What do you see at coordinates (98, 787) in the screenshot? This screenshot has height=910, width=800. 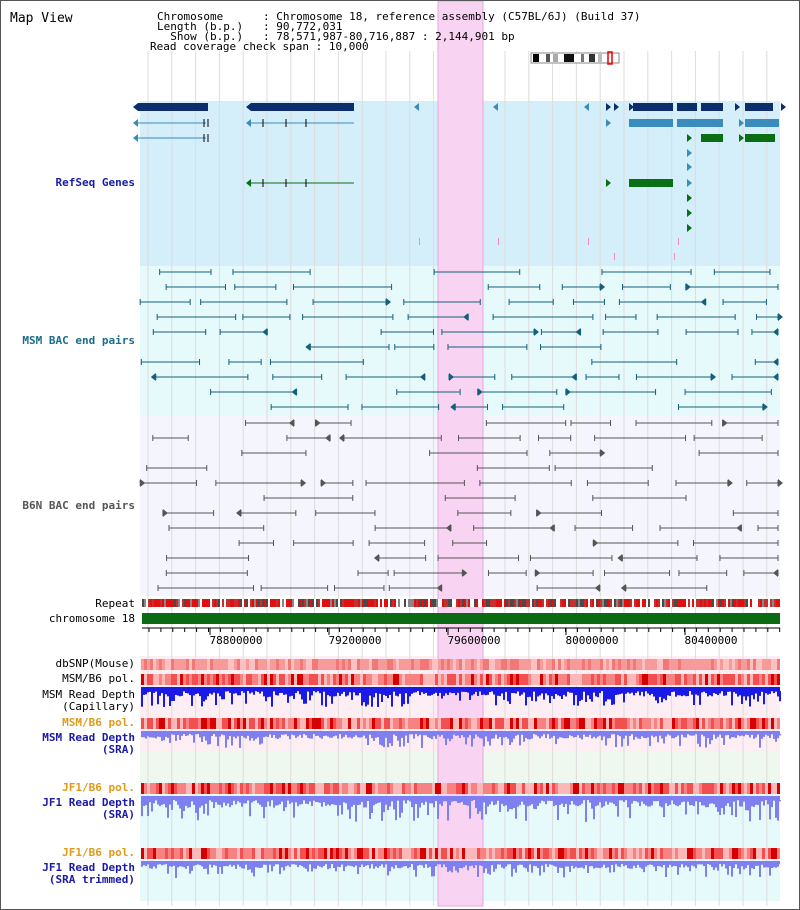 I see `track-label-jf1-b6-pol: JF1/B6 pol.` at bounding box center [98, 787].